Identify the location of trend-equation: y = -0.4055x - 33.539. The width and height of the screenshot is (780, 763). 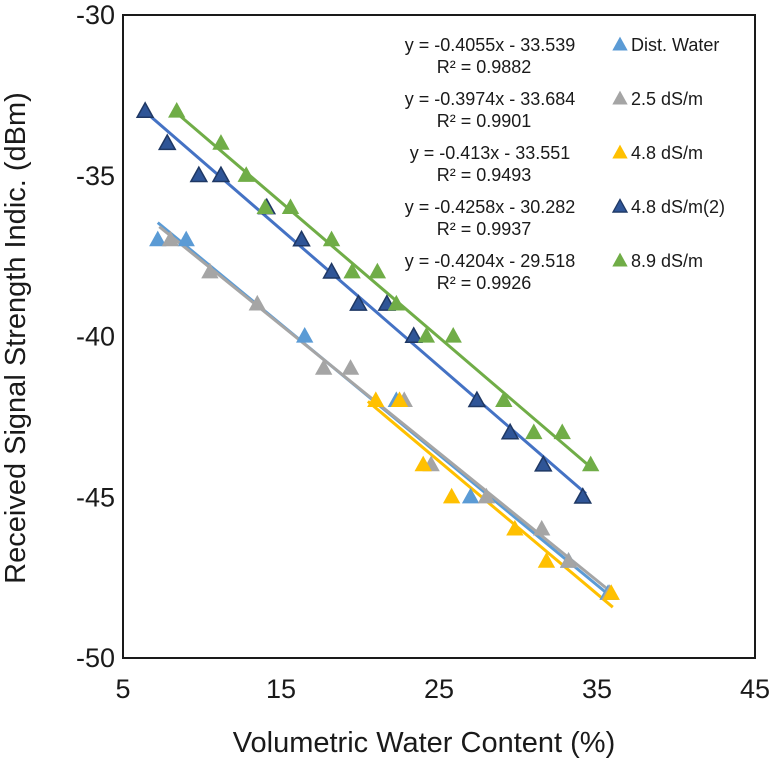
(490, 45).